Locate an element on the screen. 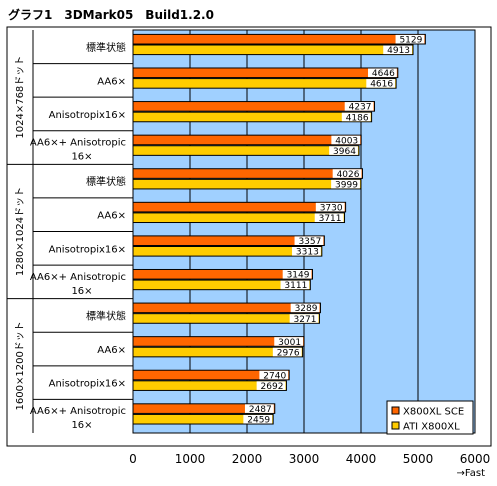 Image resolution: width=497 pixels, height=486 pixels. x-tick-label: 3000 is located at coordinates (304, 459).